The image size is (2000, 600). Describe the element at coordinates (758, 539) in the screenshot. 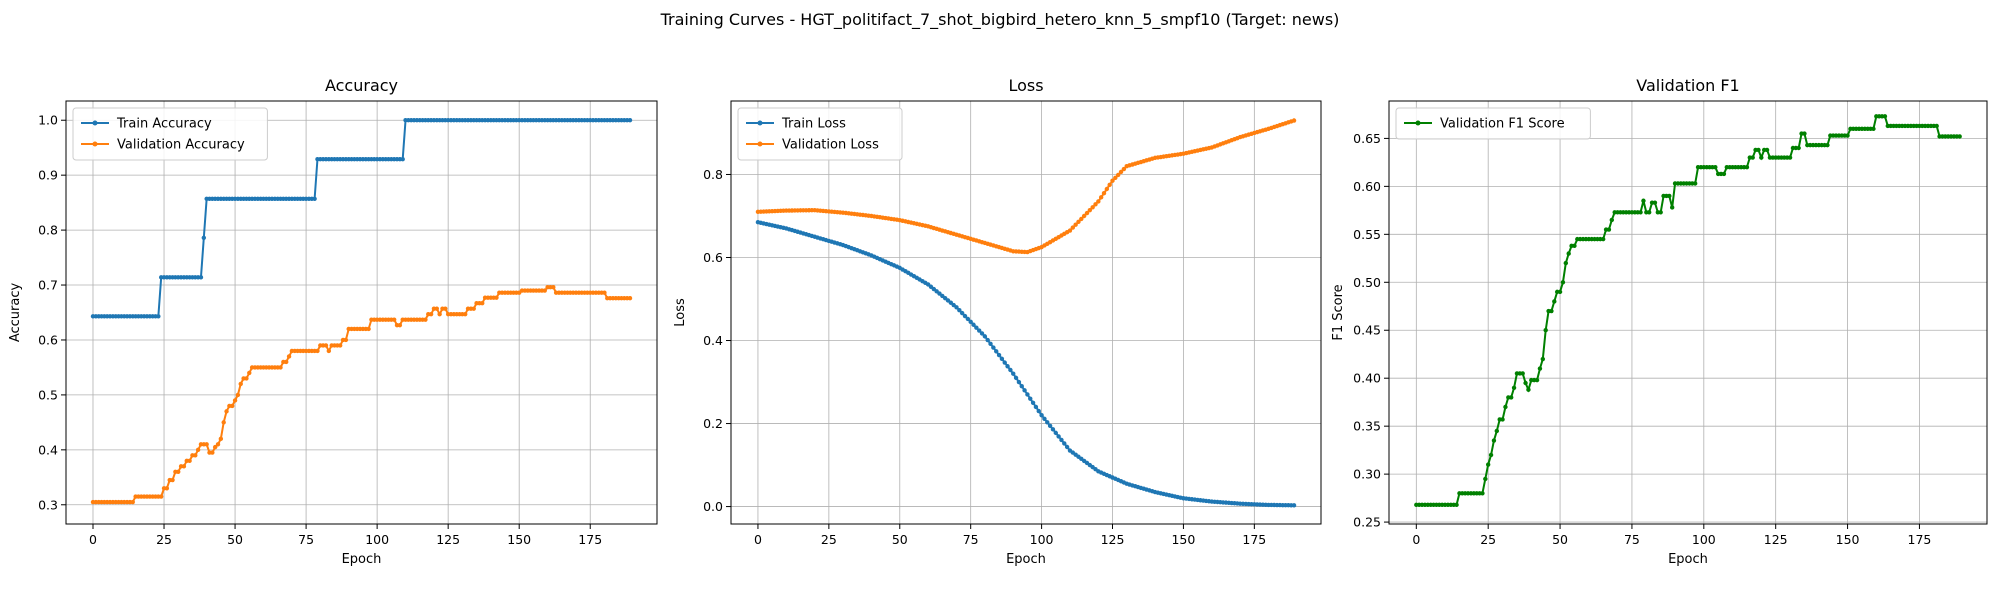

I see `loss-x-tick-label: 0` at that location.